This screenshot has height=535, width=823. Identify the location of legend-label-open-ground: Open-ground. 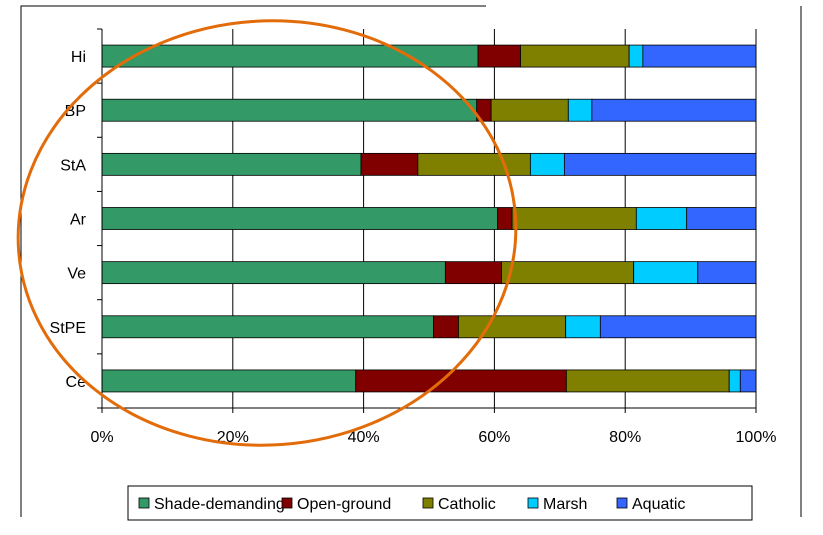
(344, 504).